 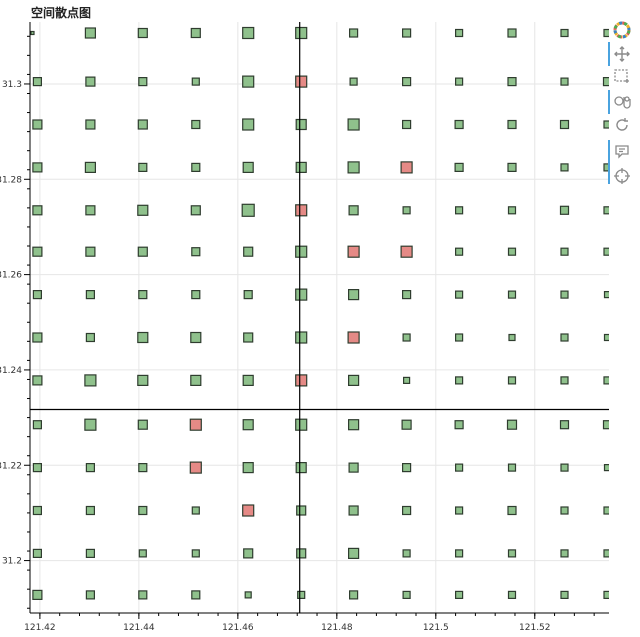 What do you see at coordinates (622, 54) in the screenshot?
I see `pan-icon` at bounding box center [622, 54].